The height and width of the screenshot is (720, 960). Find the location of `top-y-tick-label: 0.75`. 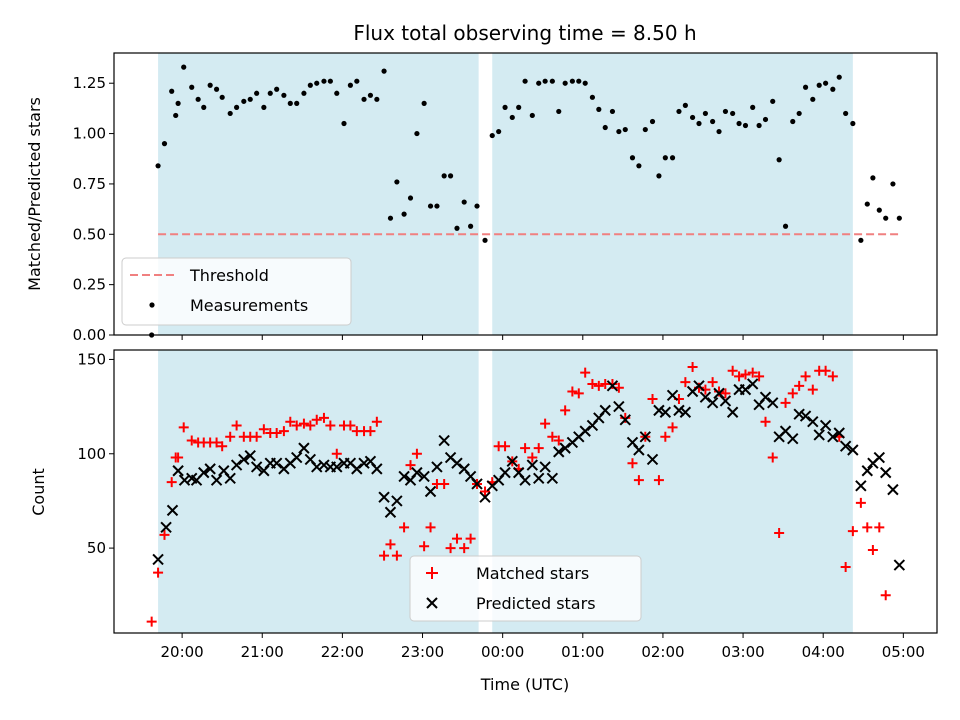

top-y-tick-label: 0.75 is located at coordinates (89, 184).